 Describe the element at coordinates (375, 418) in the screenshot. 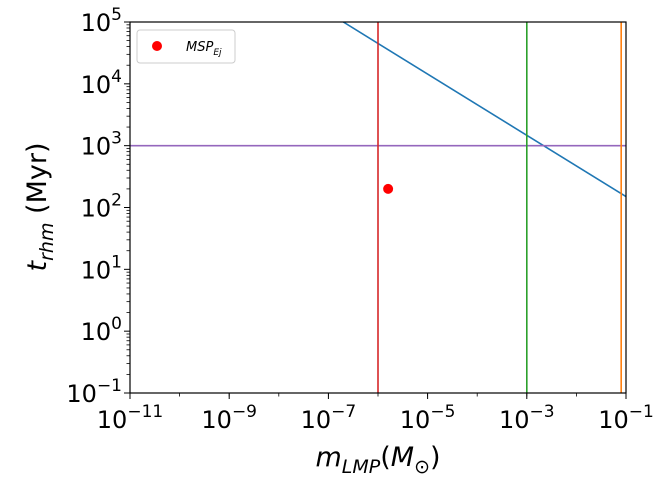

I see `x-tick-labels: 10⁻¹¹ 10⁻⁹ 10⁻⁷ 10⁻⁵ 10⁻³ 10⁻¹` at that location.